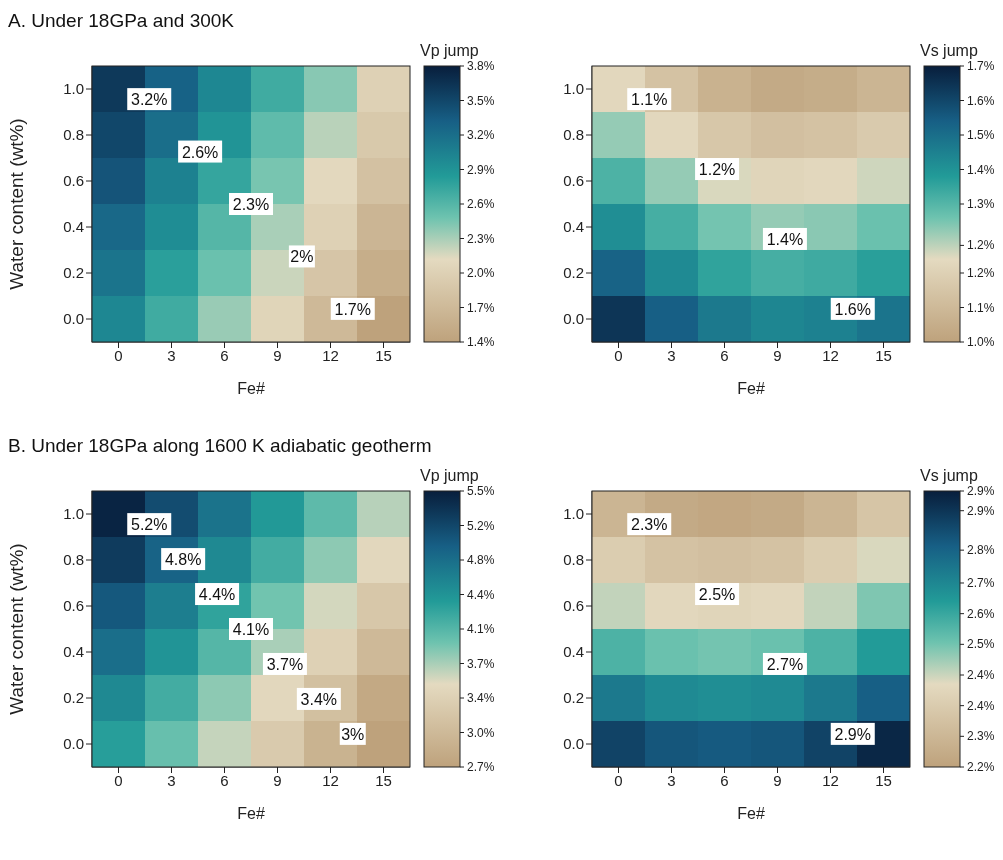 The height and width of the screenshot is (860, 1003). Describe the element at coordinates (121, 21) in the screenshot. I see `chart-title: A. Under 18GPa and 300K` at that location.